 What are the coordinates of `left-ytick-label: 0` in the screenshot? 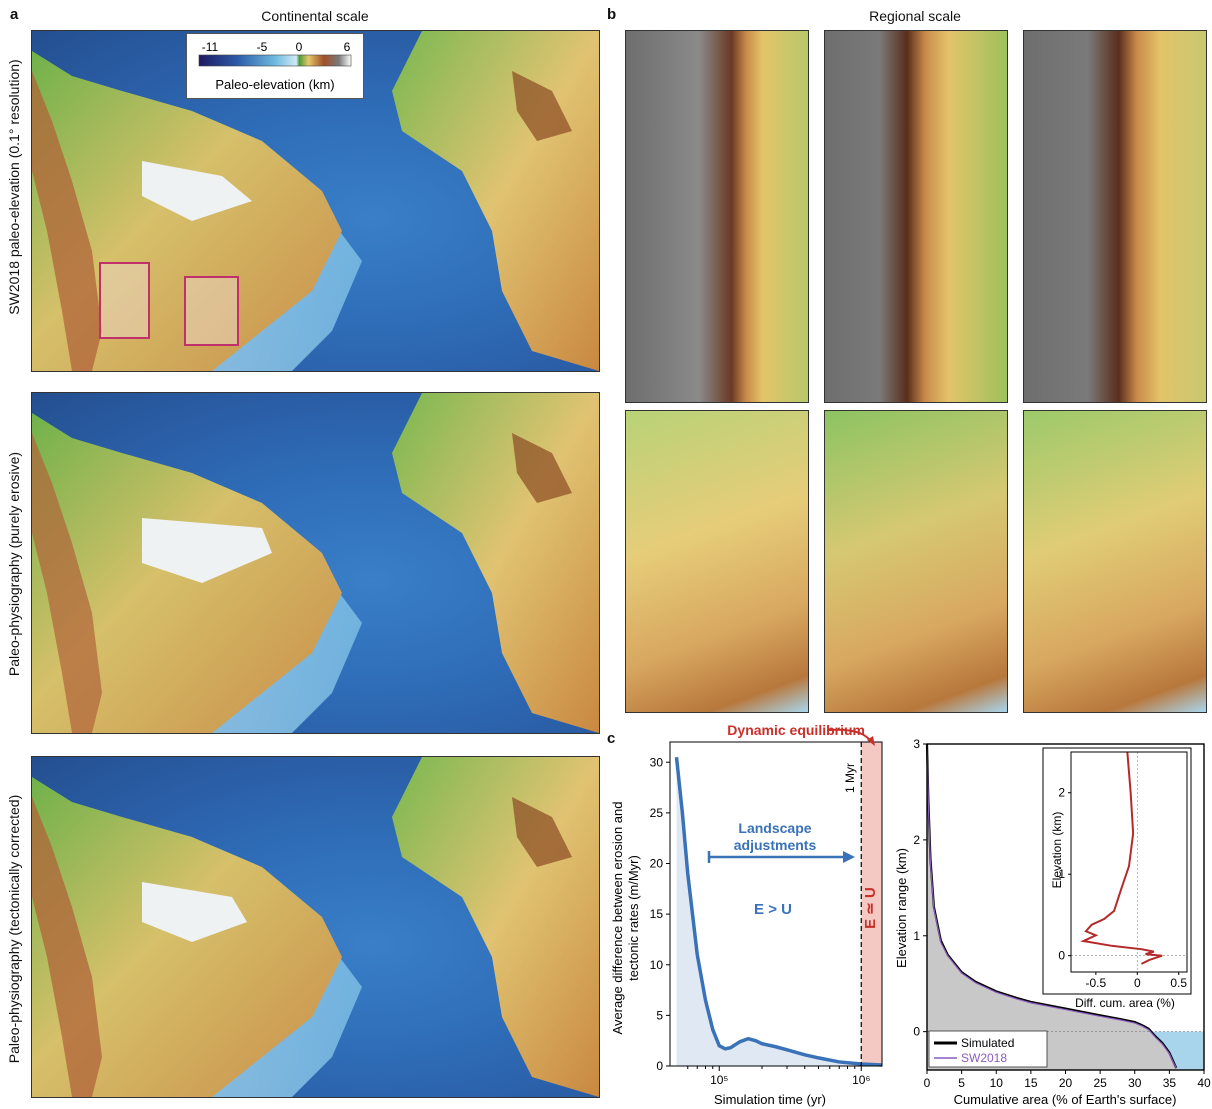 It's located at (659, 1066).